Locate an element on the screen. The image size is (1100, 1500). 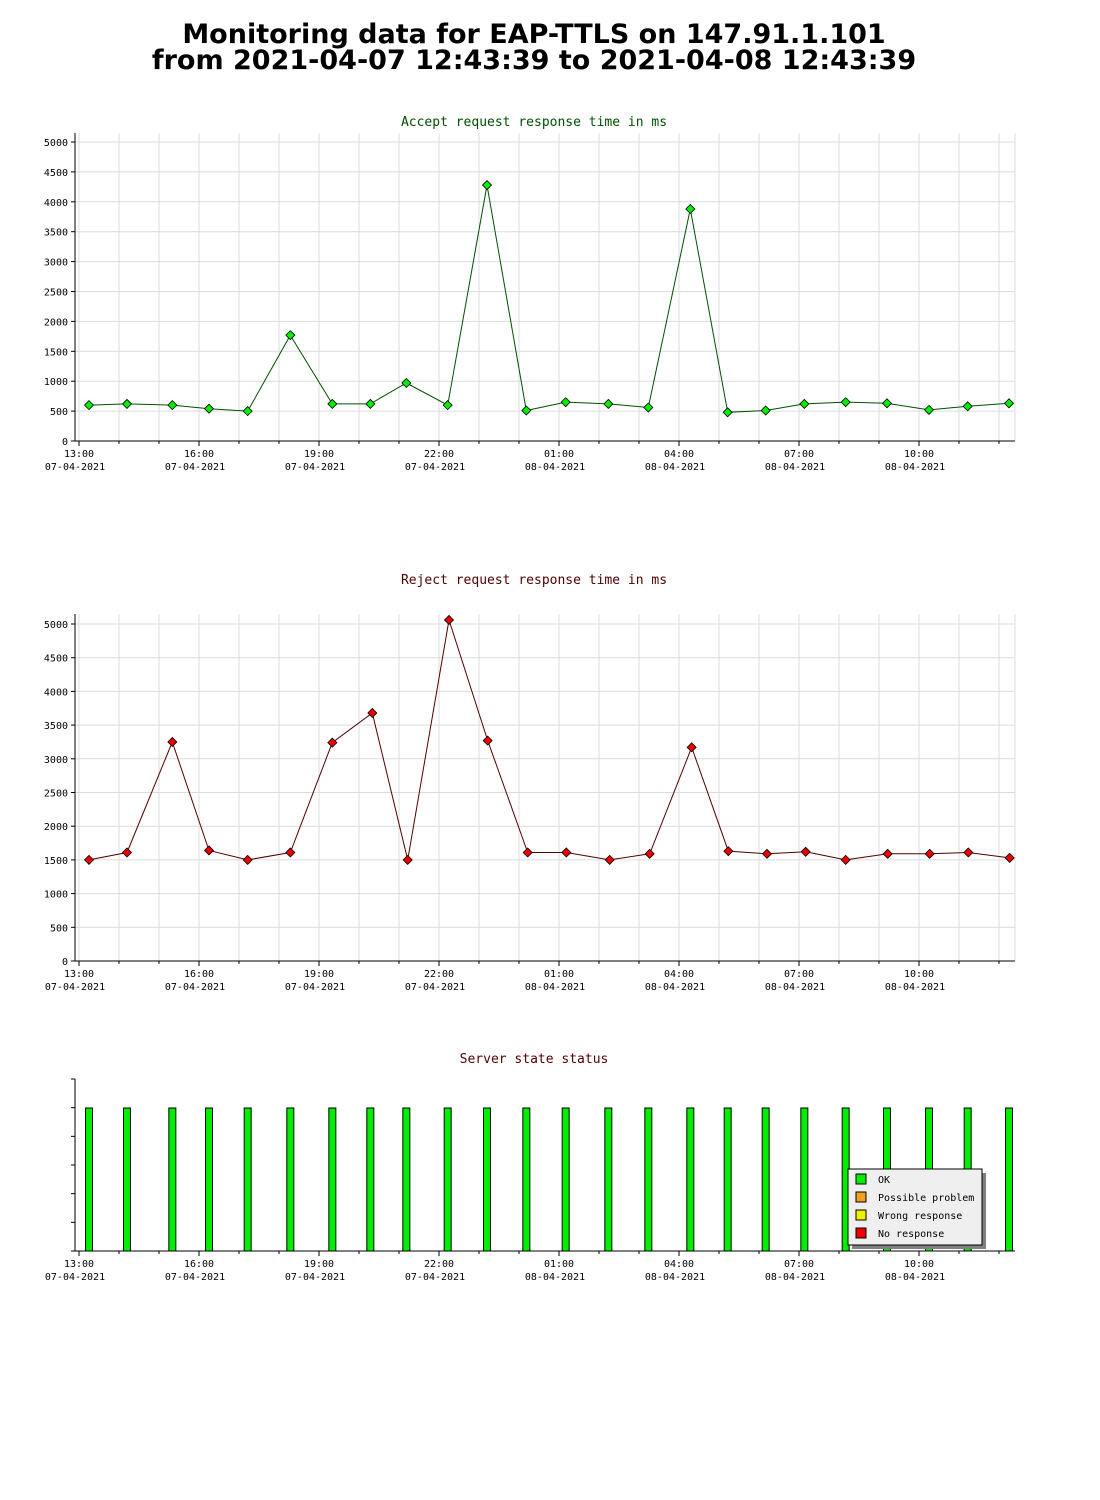
accept-chart-title: Accept request response time in ms is located at coordinates (534, 122).